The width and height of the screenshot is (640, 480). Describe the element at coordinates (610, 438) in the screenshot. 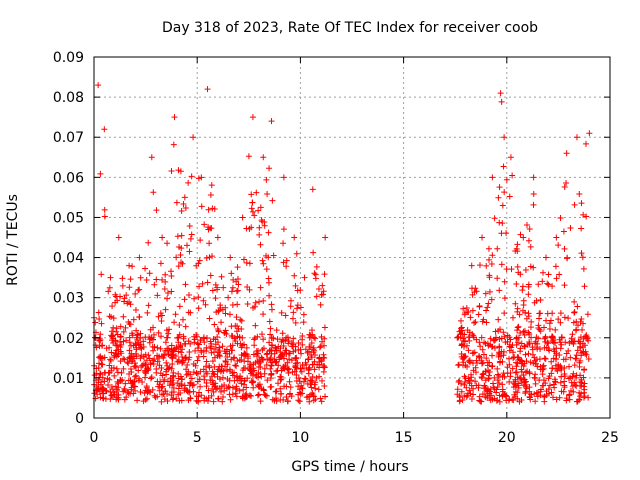

I see `x-tick-label: 25` at that location.